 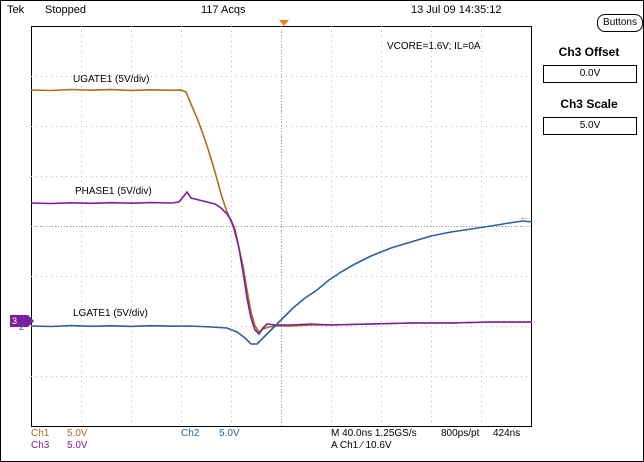 What do you see at coordinates (434, 46) in the screenshot?
I see `conditions-annotation: VCORE=1.6V; IL=0A` at bounding box center [434, 46].